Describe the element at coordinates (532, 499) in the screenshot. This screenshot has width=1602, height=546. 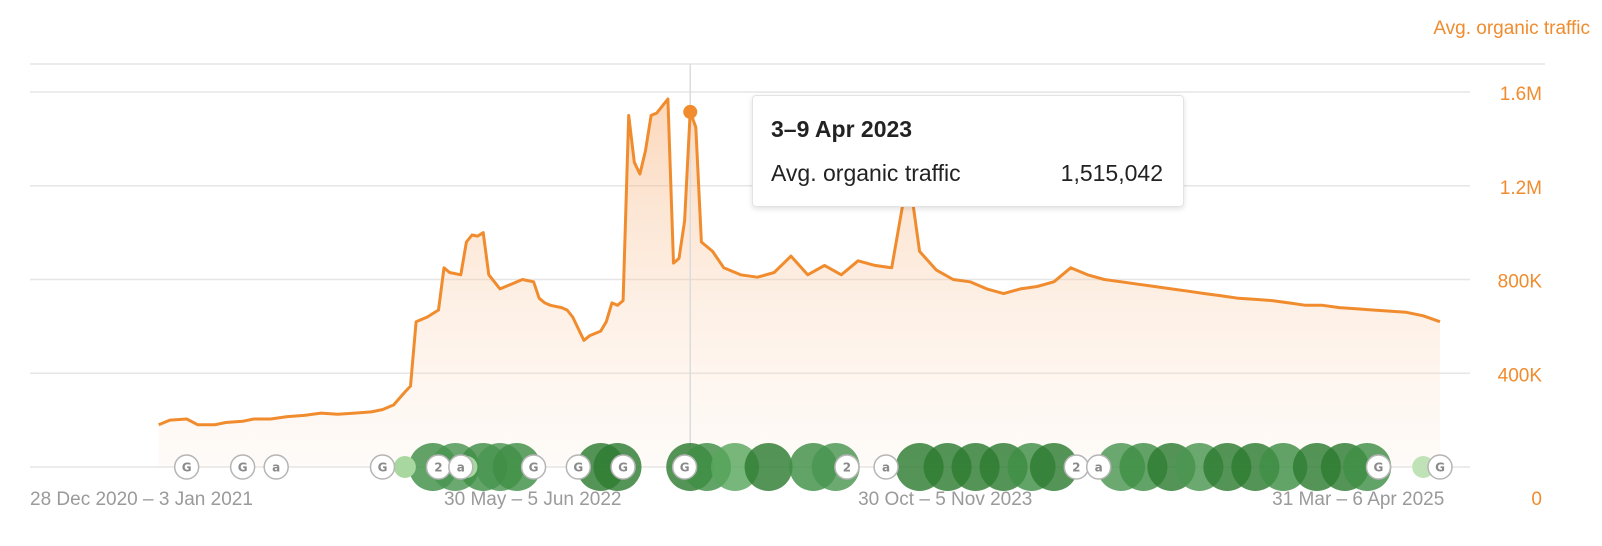
I see `x-tick-label: 30 May – 5 Jun 2022` at that location.